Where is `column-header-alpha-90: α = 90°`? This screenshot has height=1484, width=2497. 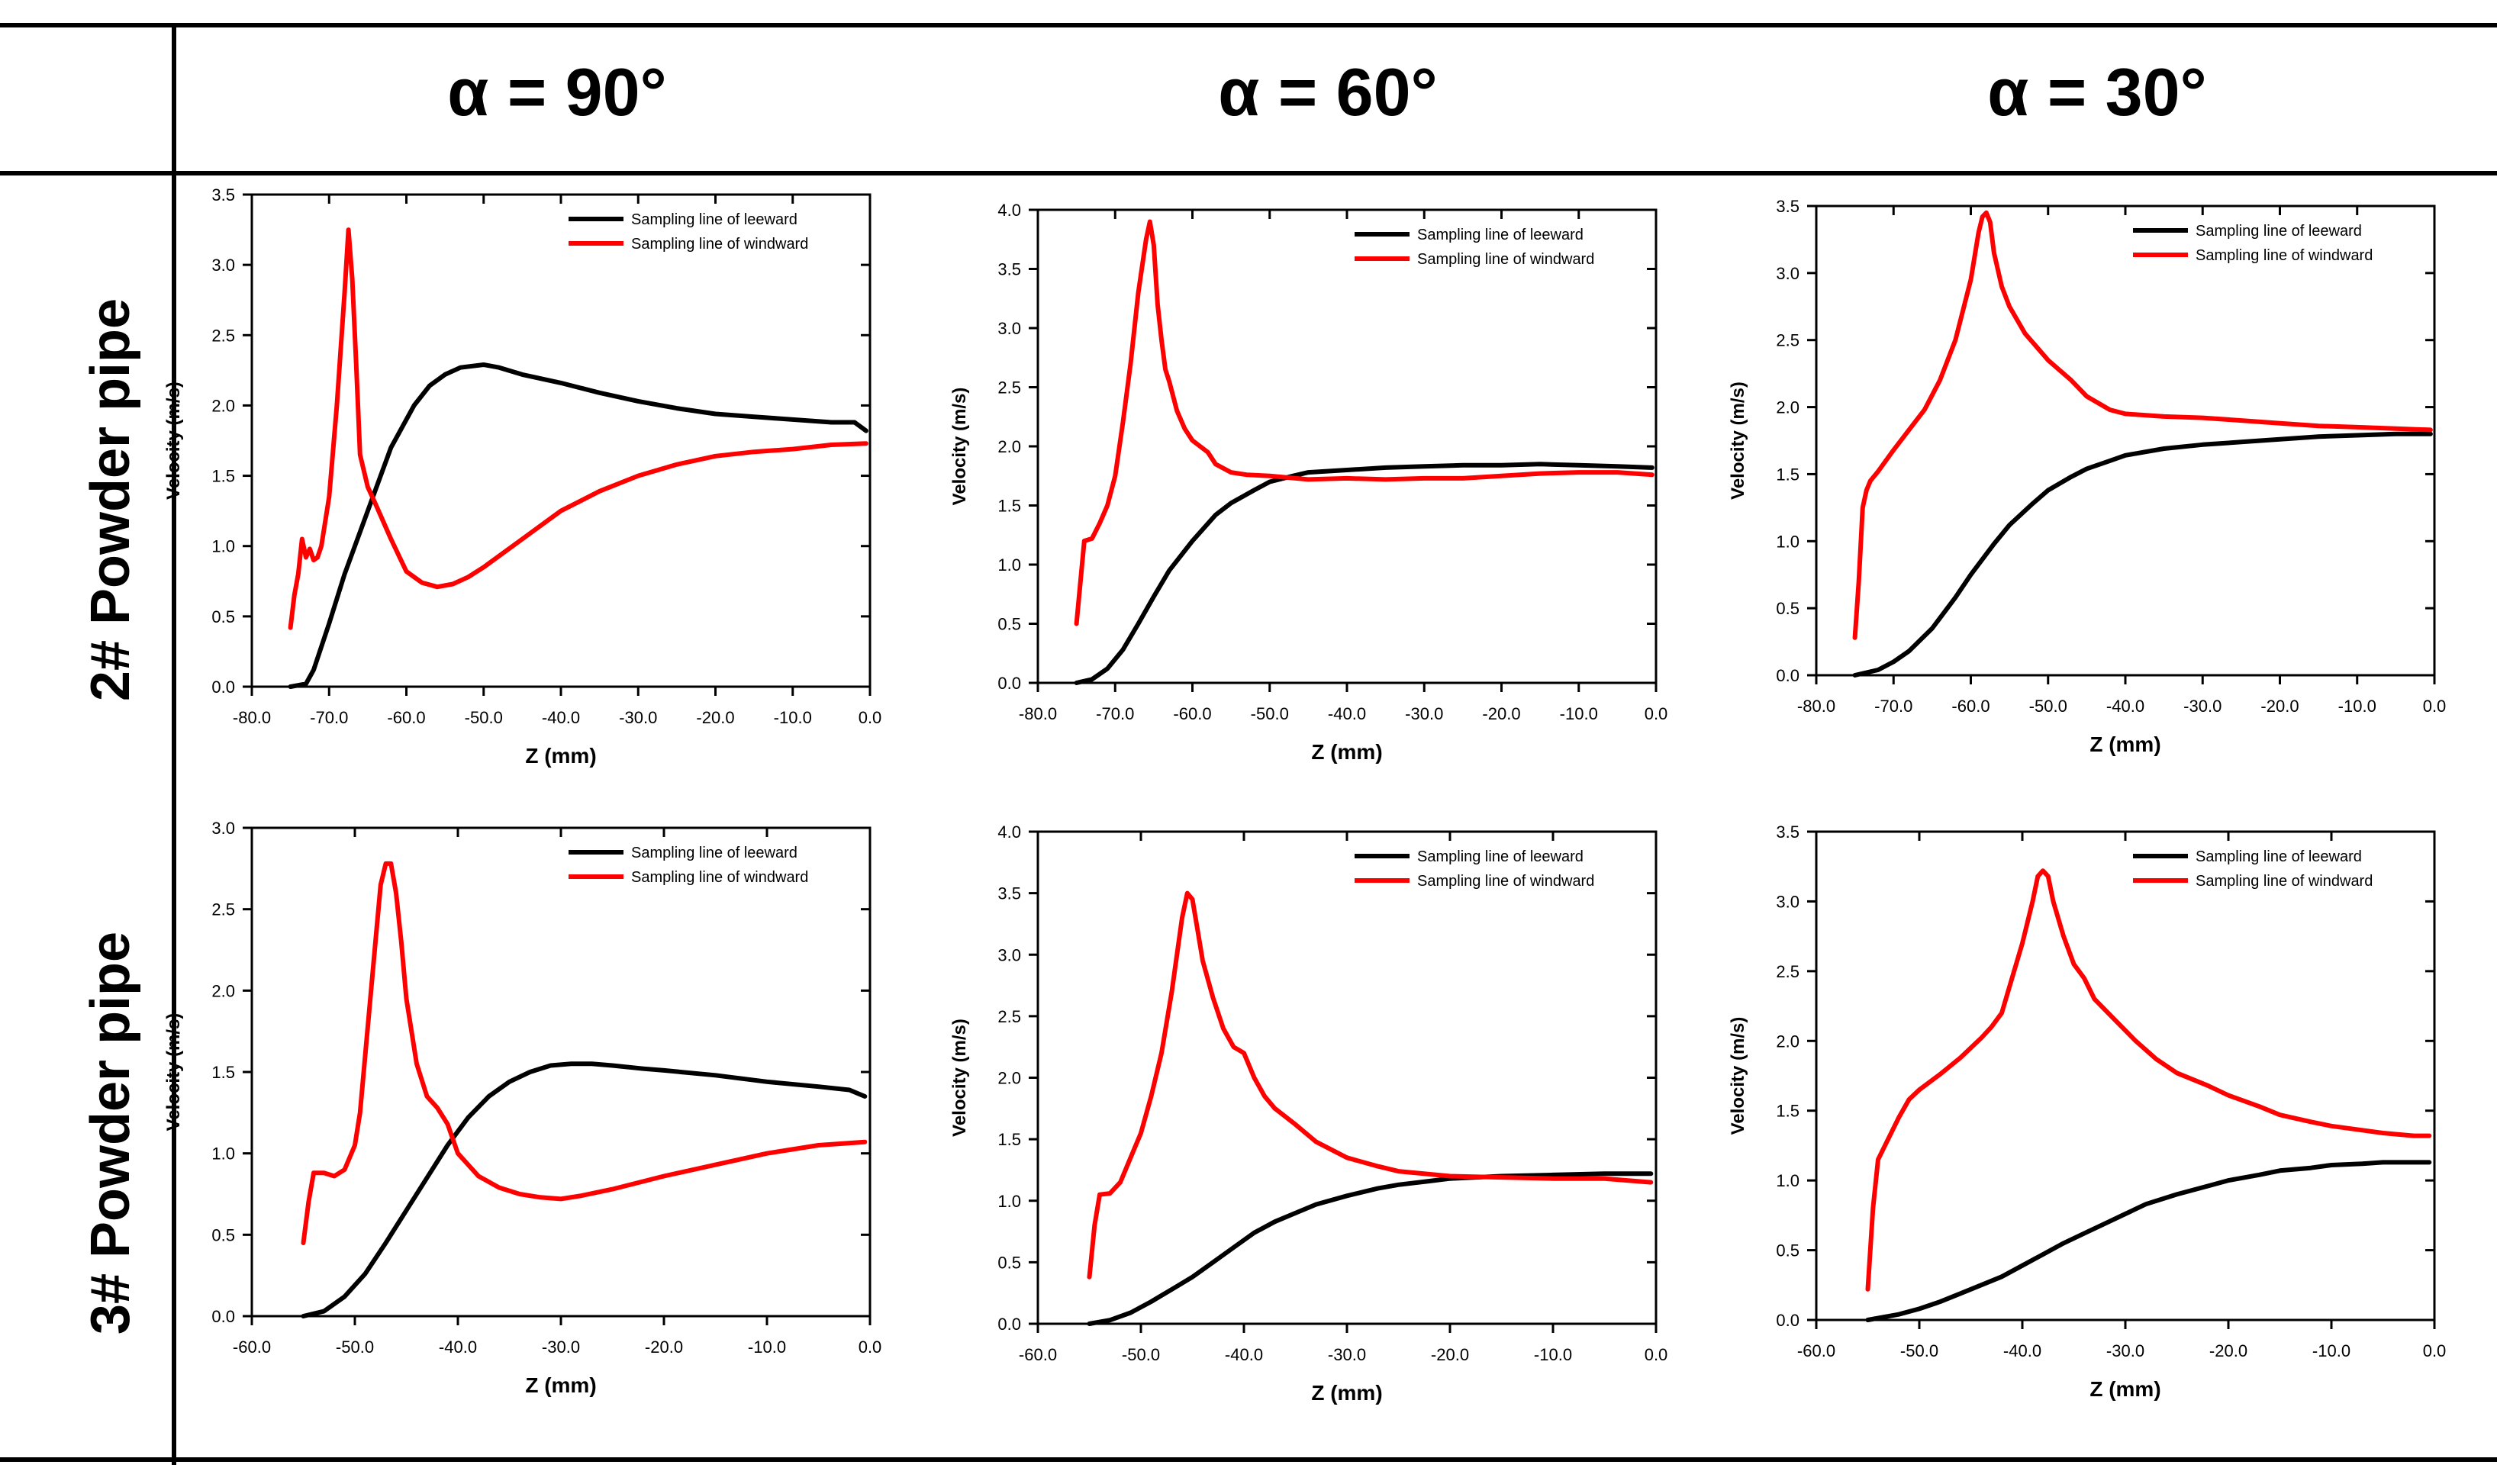 column-header-alpha-90: α = 90° is located at coordinates (557, 92).